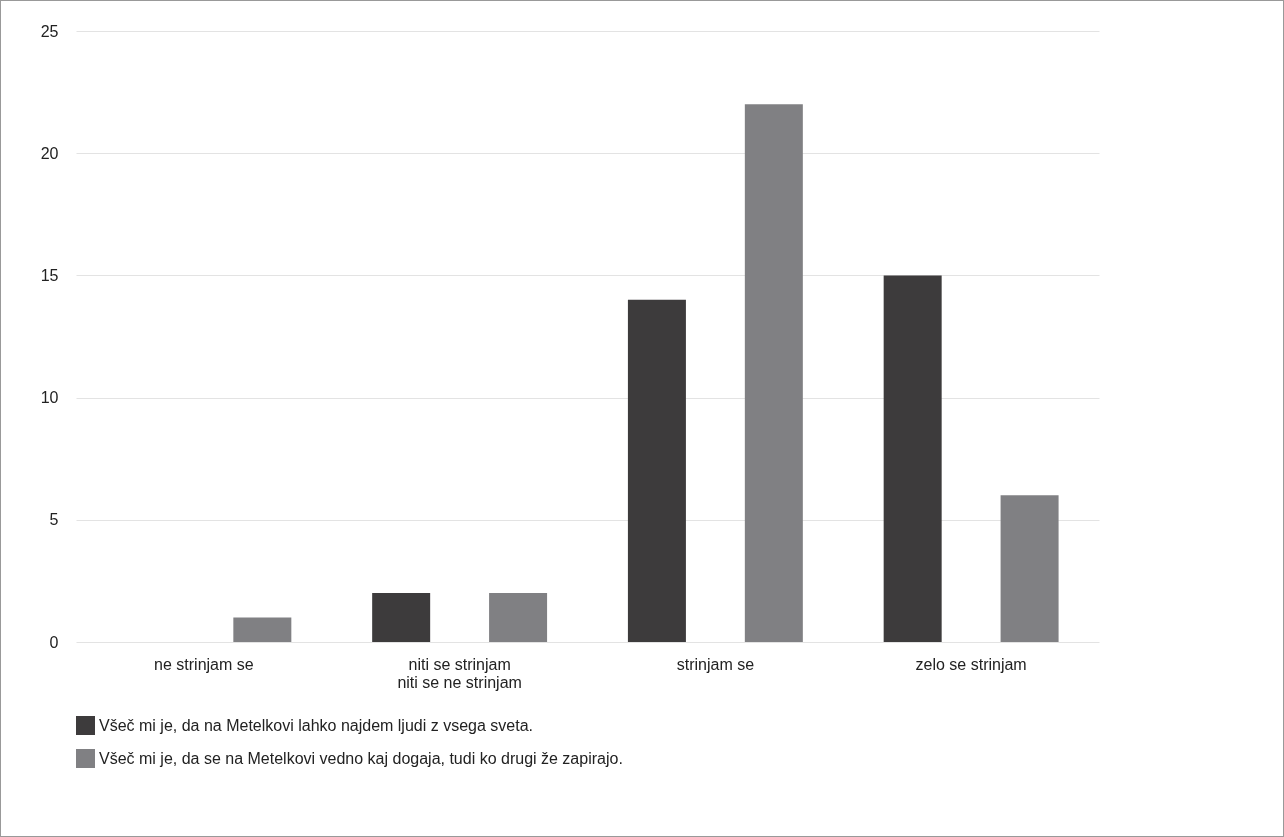 The image size is (1284, 837). Describe the element at coordinates (54, 642) in the screenshot. I see `y-tick-label: 0` at that location.